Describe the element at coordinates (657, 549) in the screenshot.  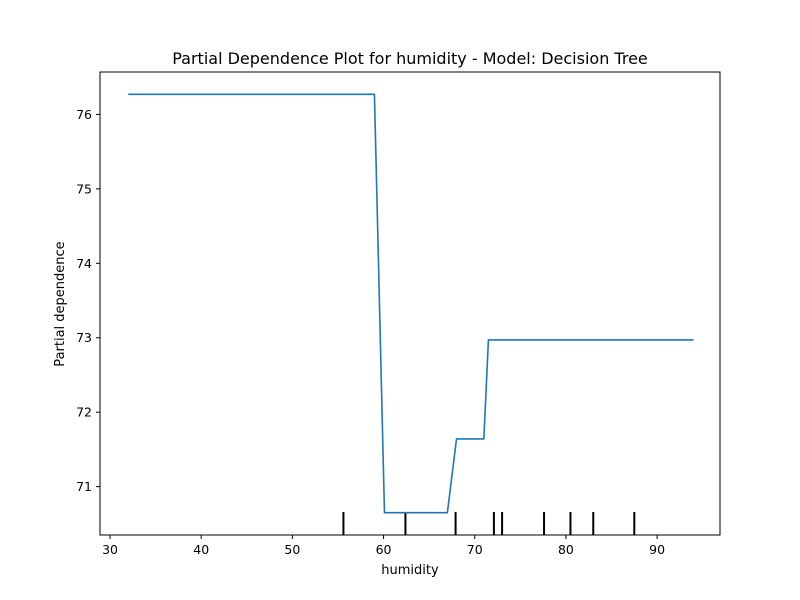
I see `x-tick-label-90: 90` at that location.